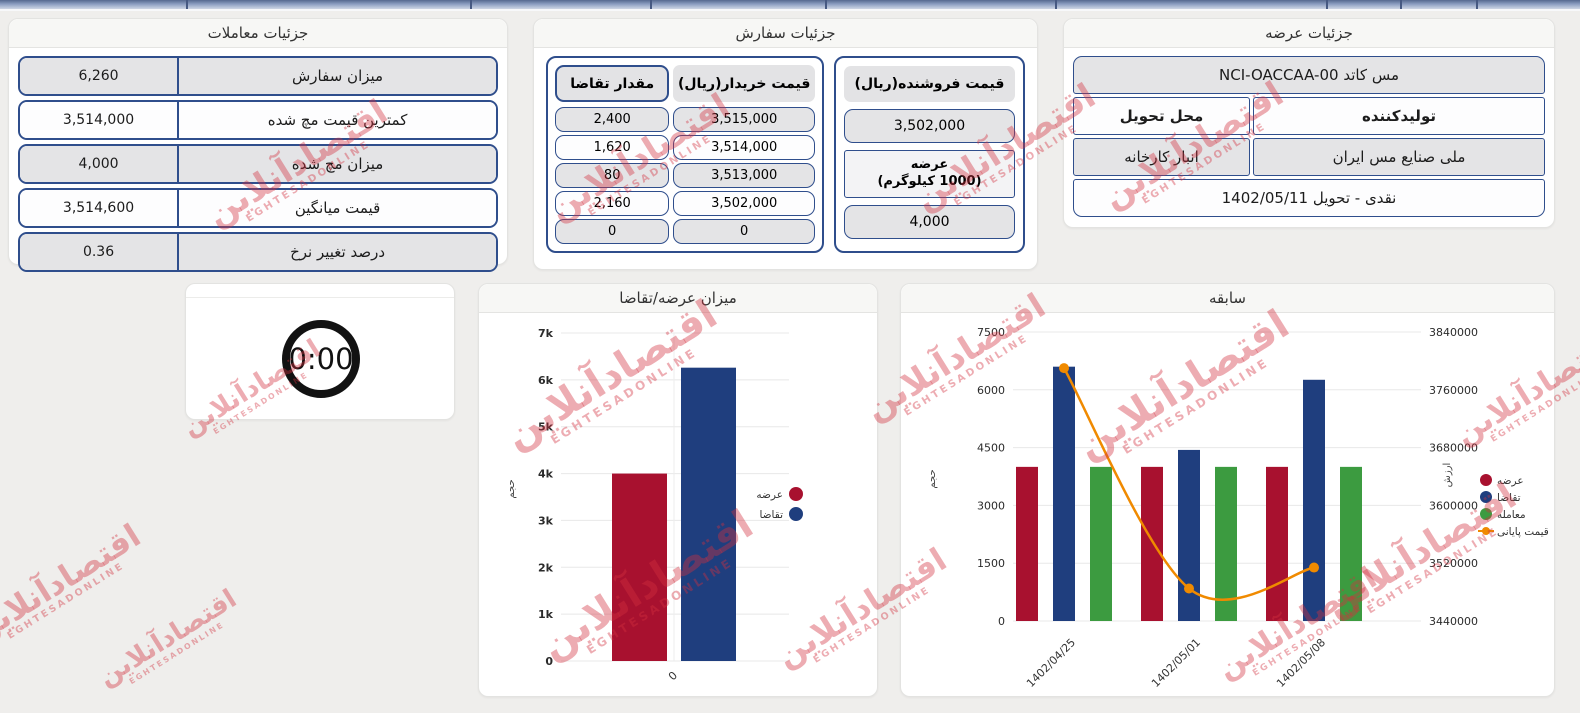 The width and height of the screenshot is (1580, 713). What do you see at coordinates (991, 390) in the screenshot?
I see `y-axis-tick-label: 6000` at bounding box center [991, 390].